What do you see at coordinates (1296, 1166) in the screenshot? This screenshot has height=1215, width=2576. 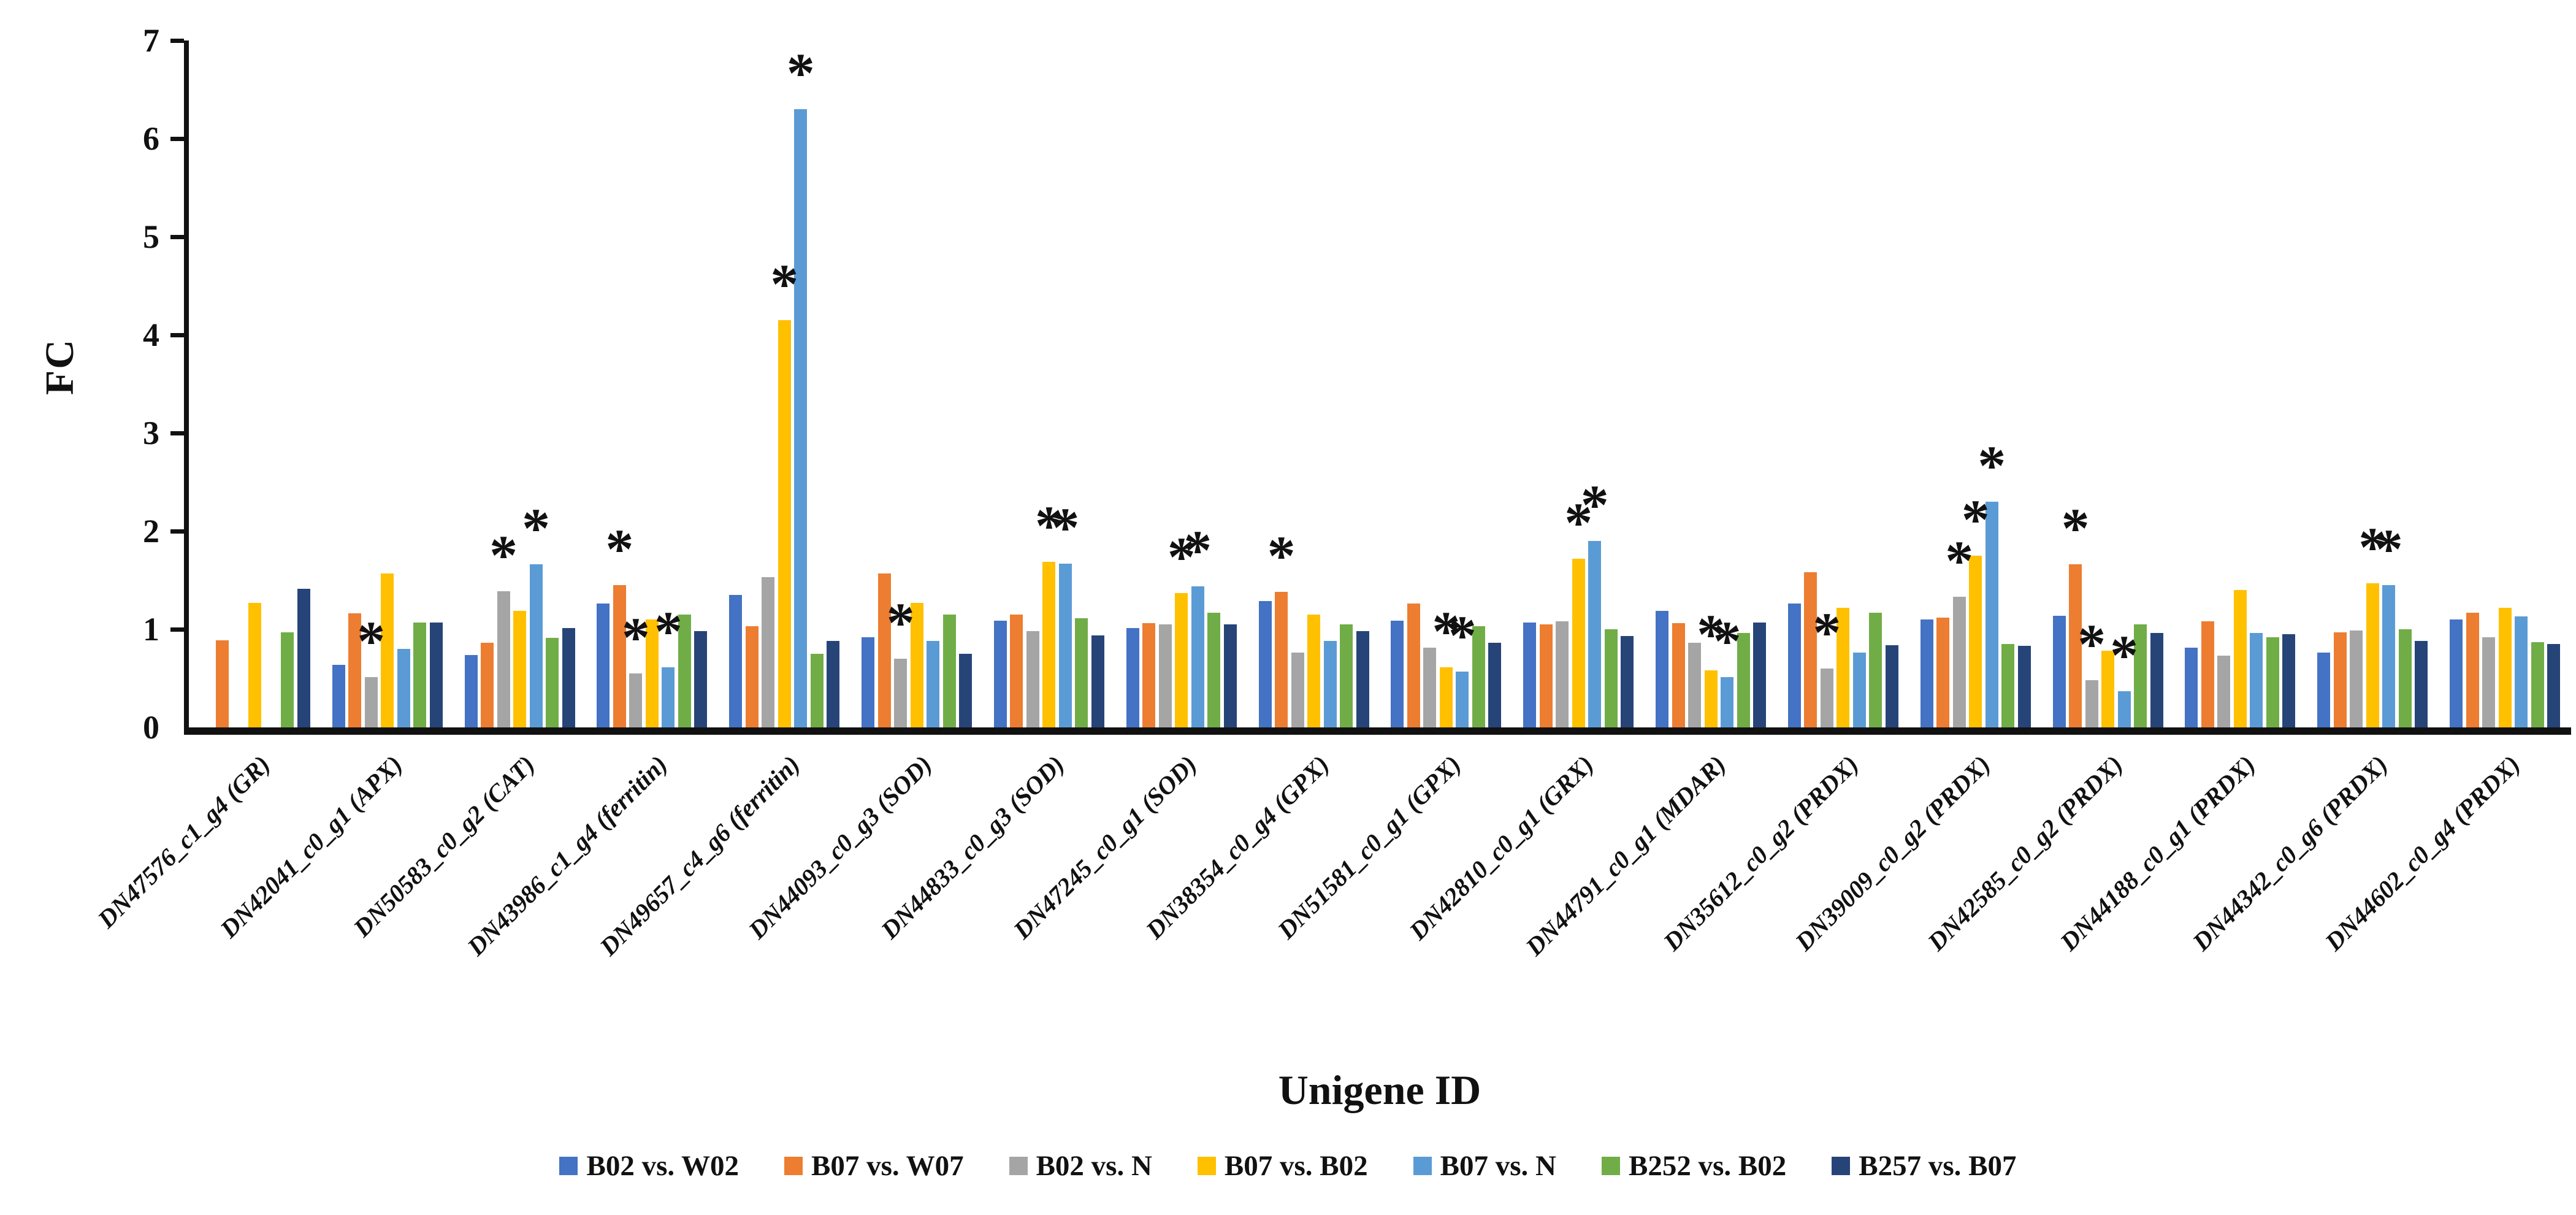 I see `legend-label: B07 vs. B02` at bounding box center [1296, 1166].